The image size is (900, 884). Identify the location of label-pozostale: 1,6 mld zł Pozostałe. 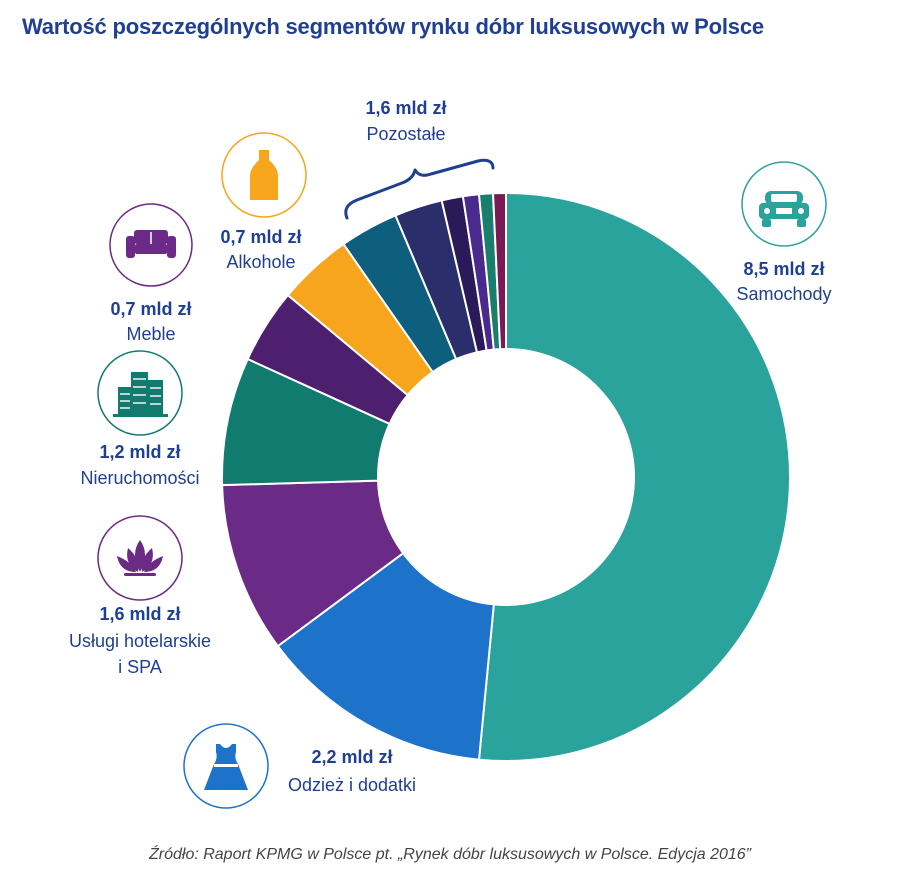
(405, 121).